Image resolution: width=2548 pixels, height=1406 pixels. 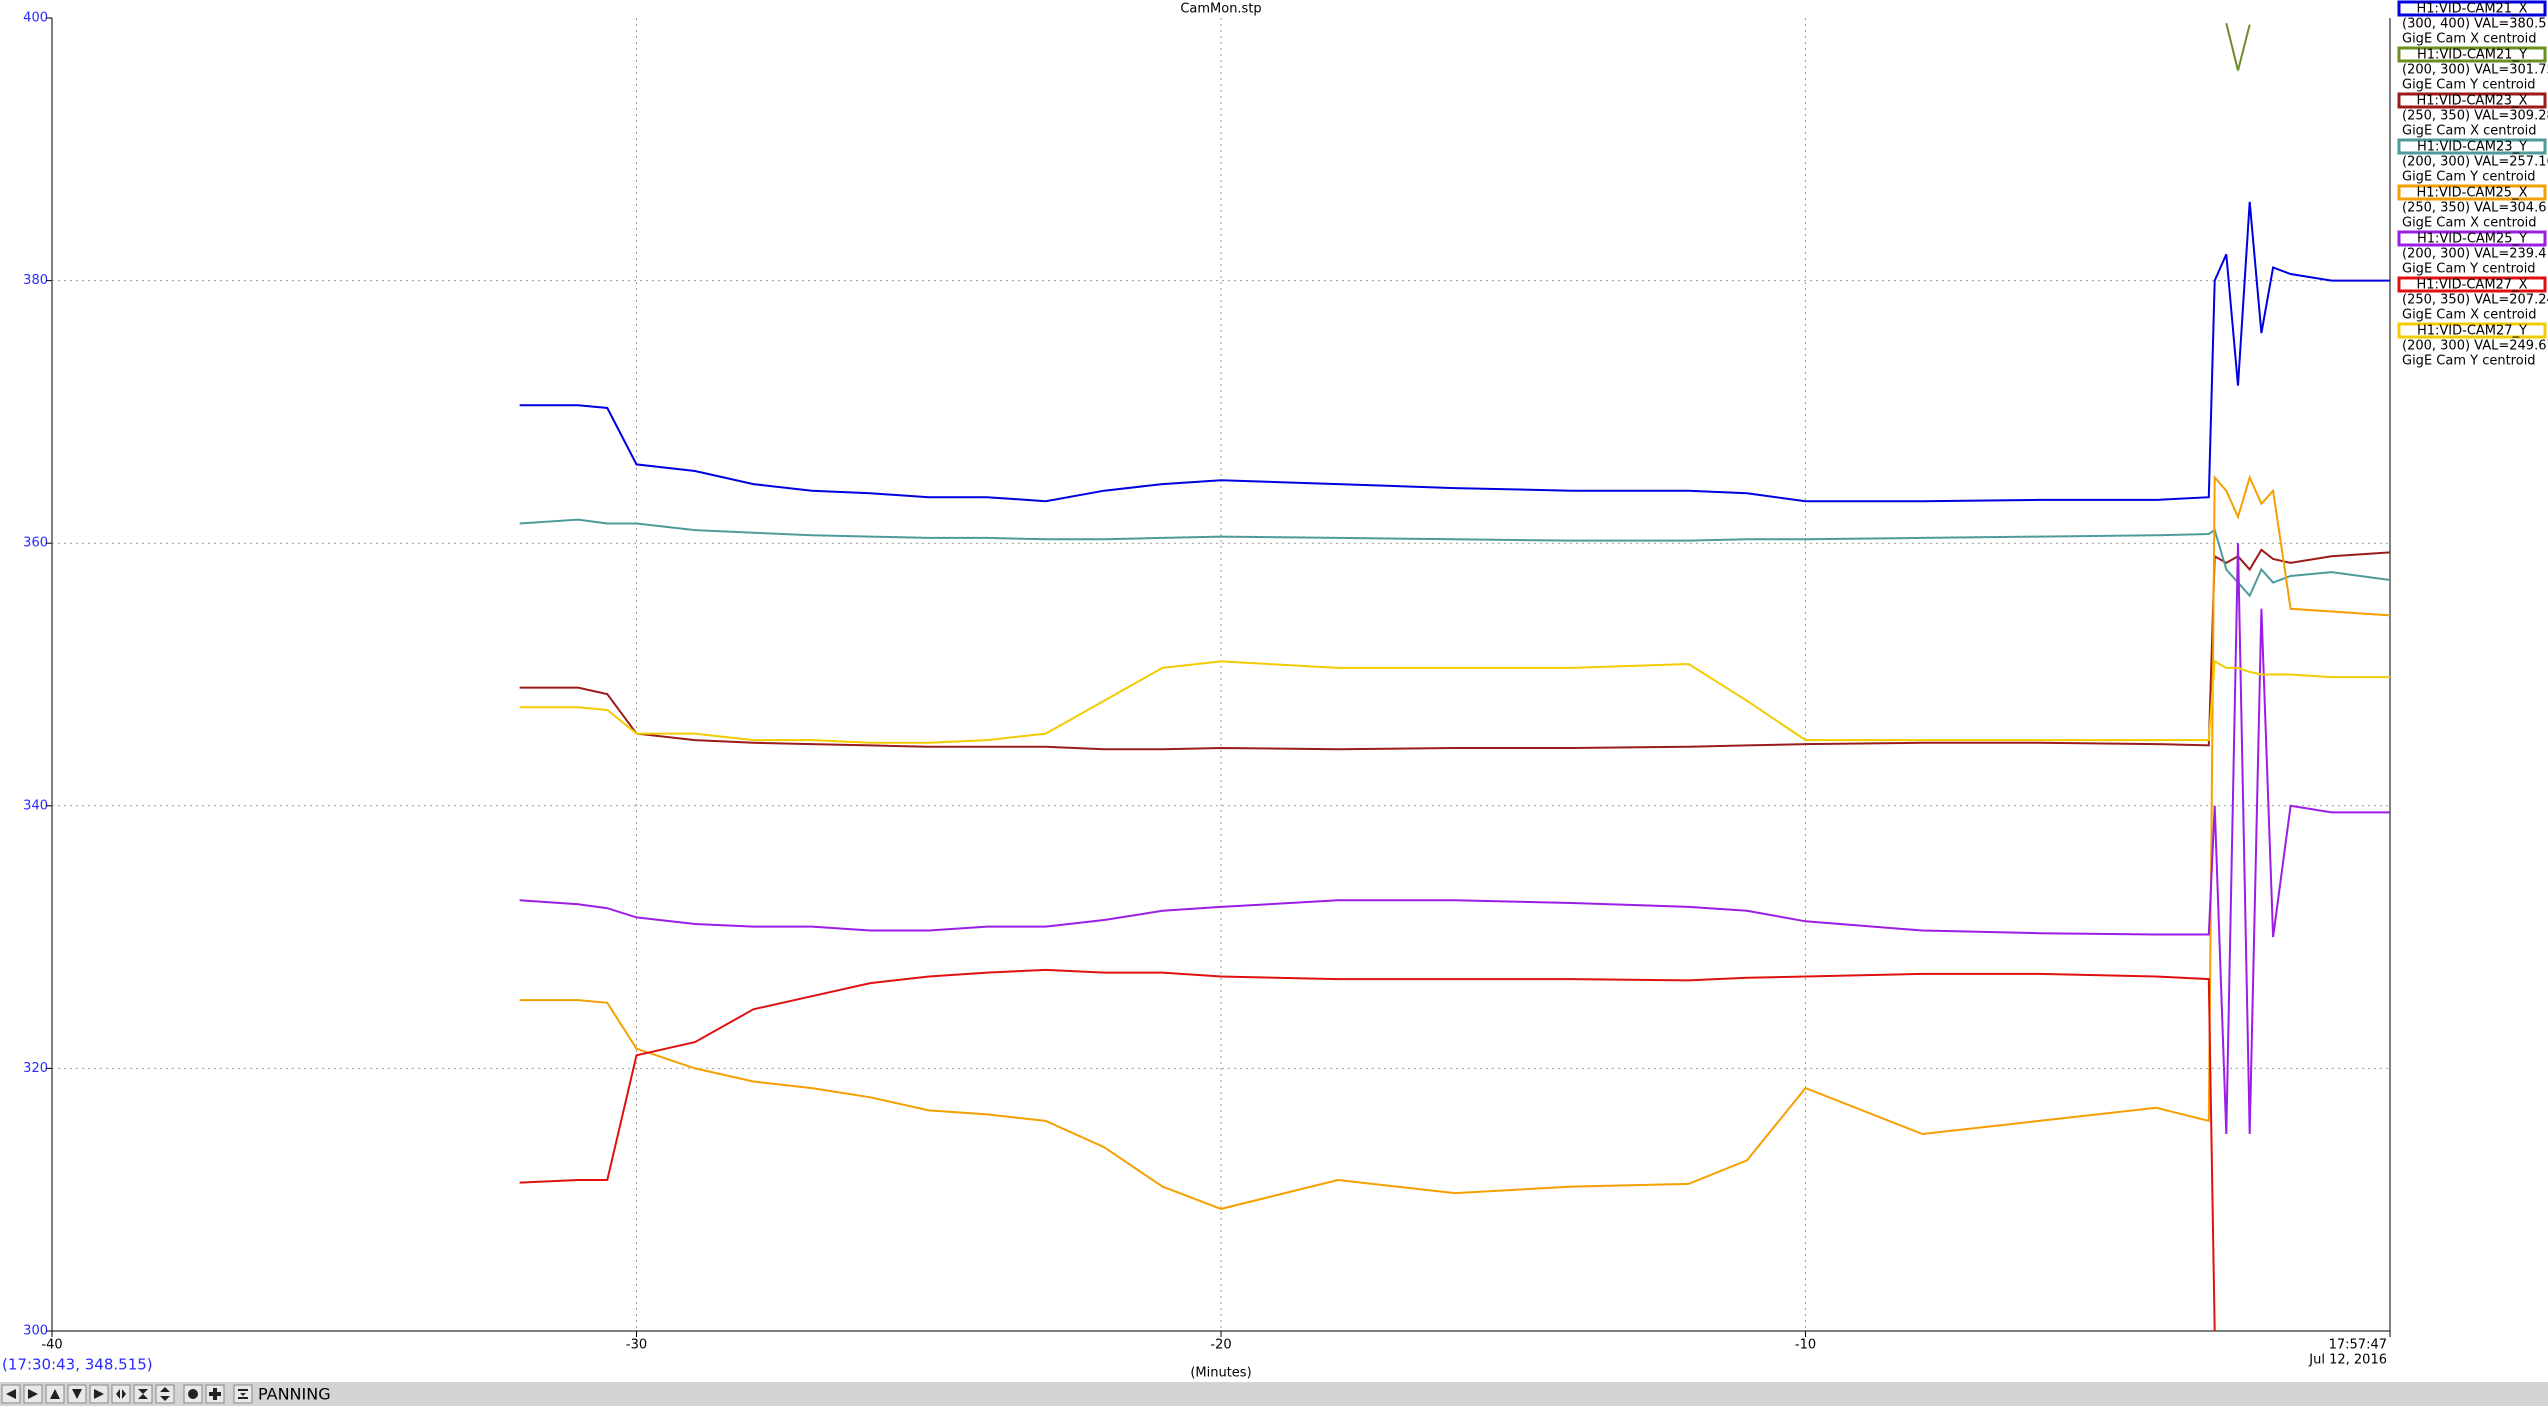 I want to click on legend-range: (200, 300) VAL=249.675, so click(x=2475, y=346).